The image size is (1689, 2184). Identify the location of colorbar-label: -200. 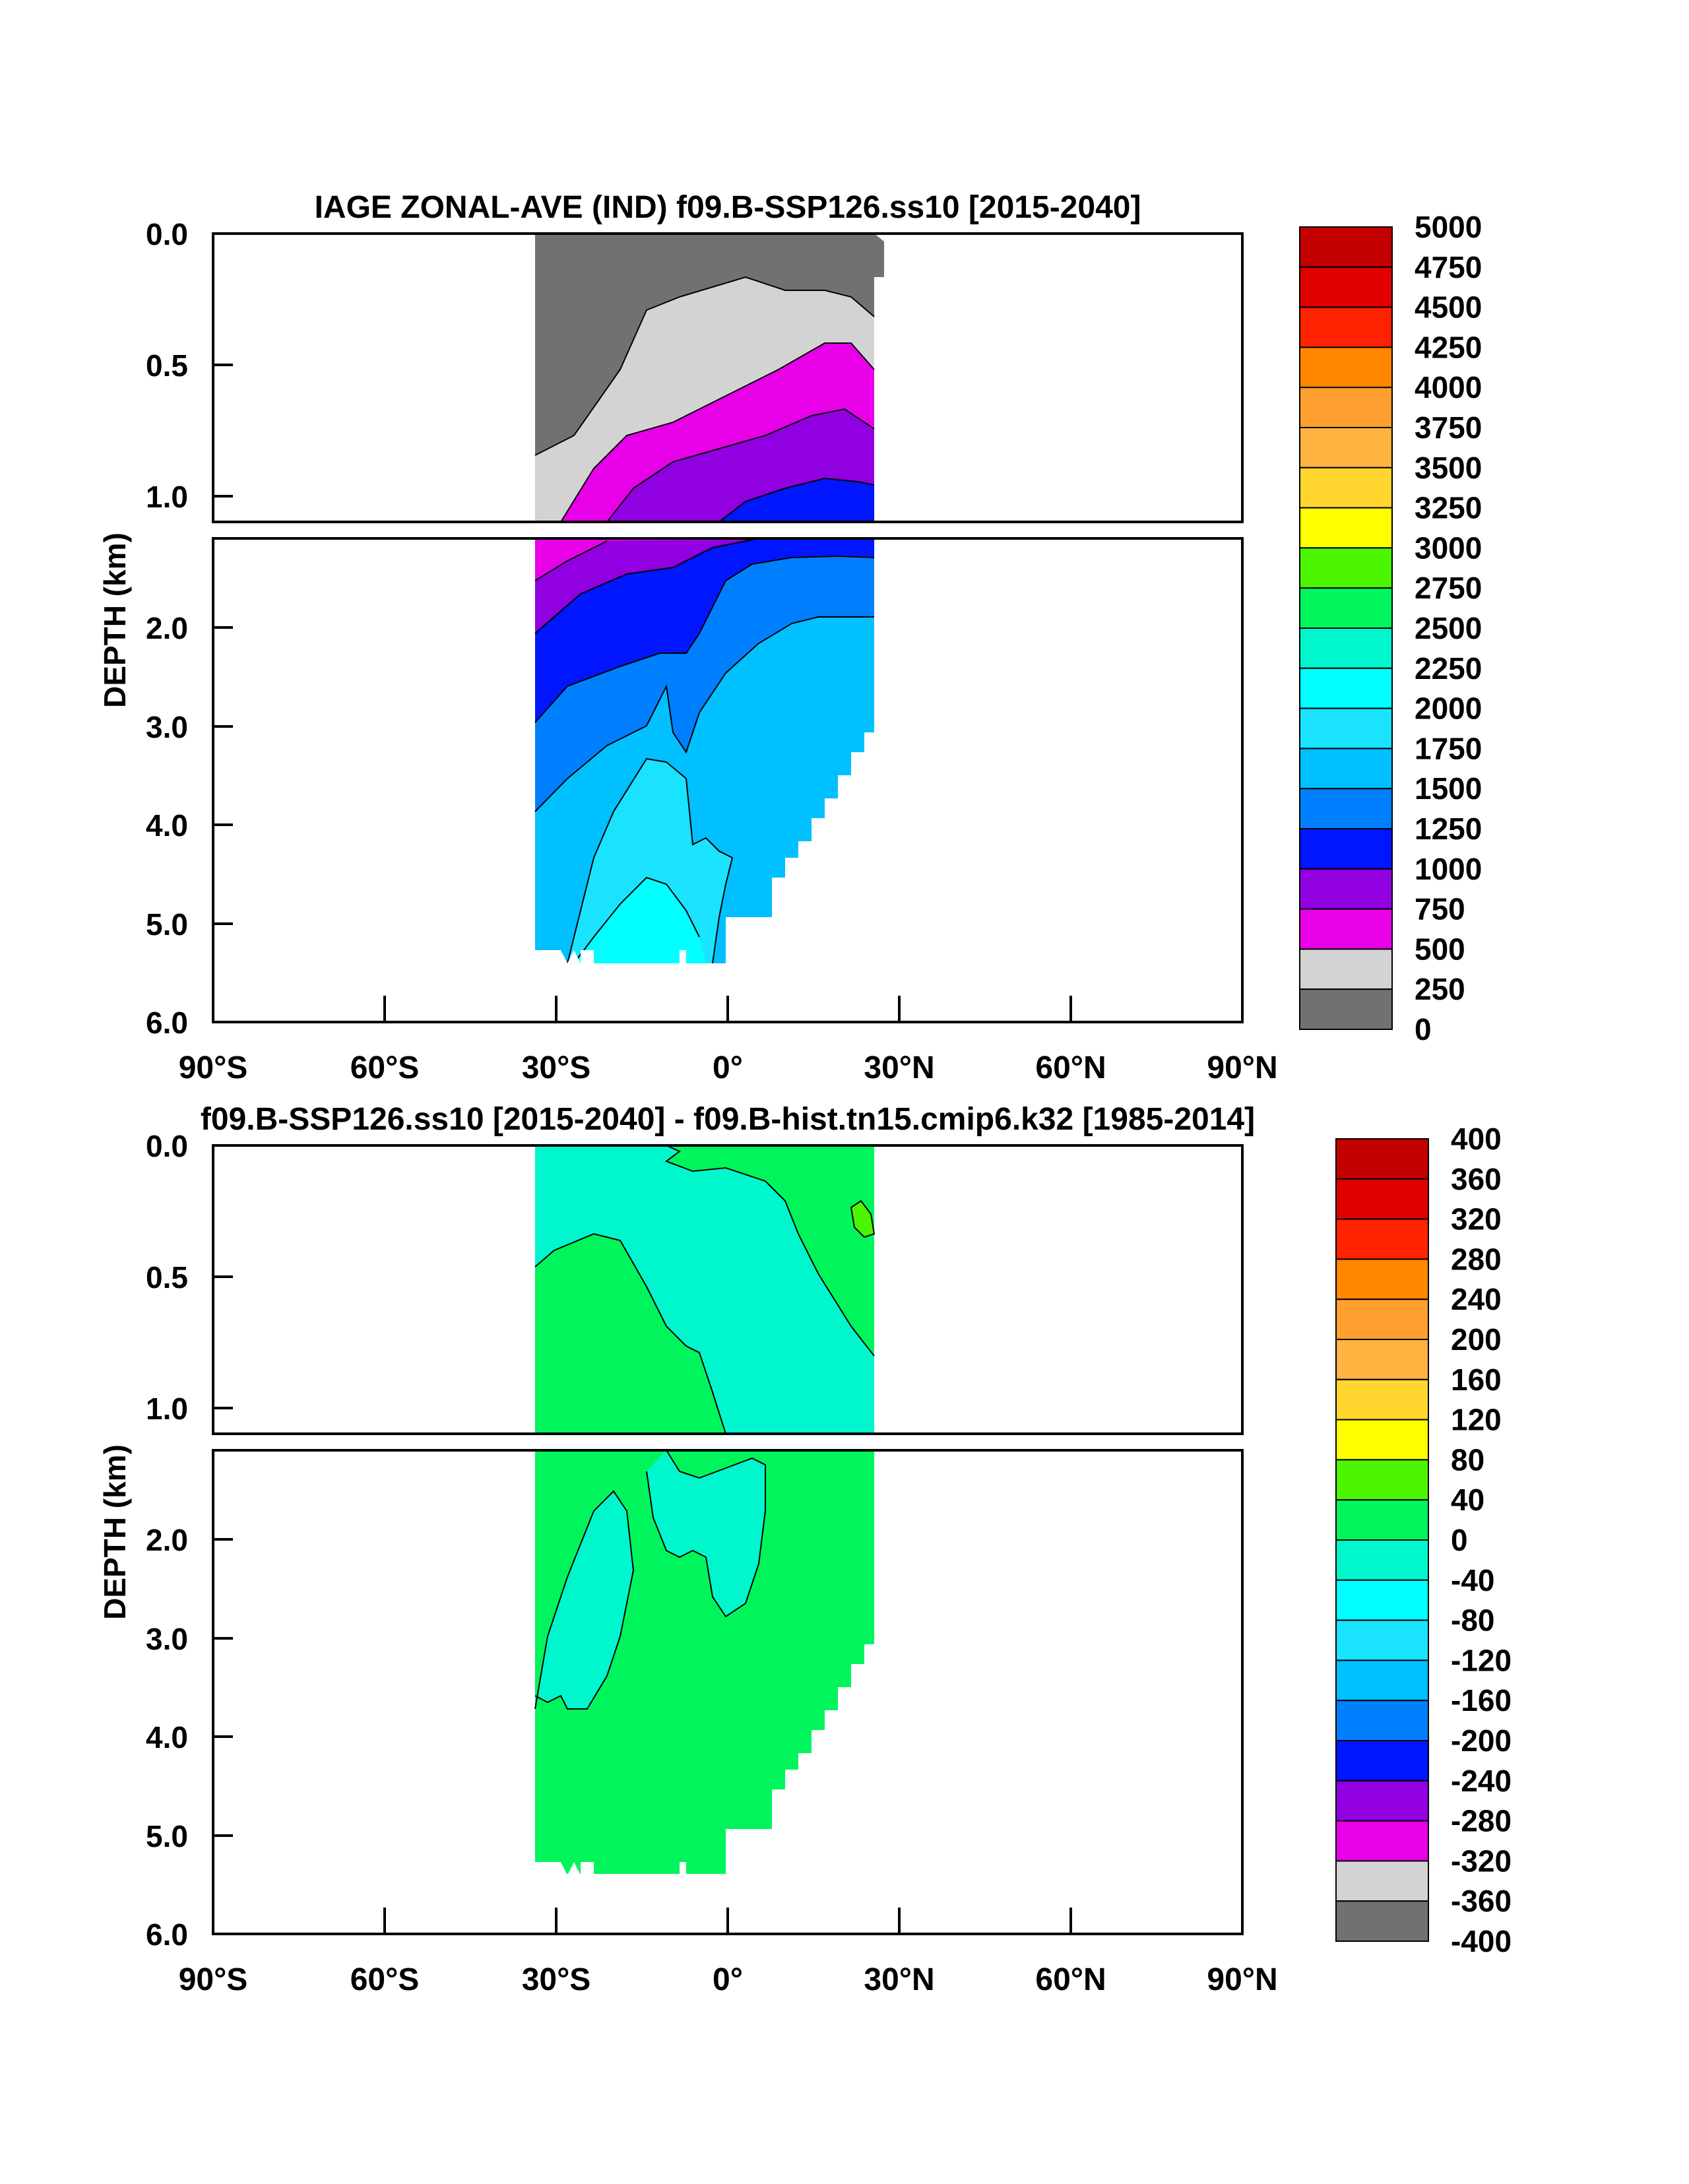
(1481, 1740).